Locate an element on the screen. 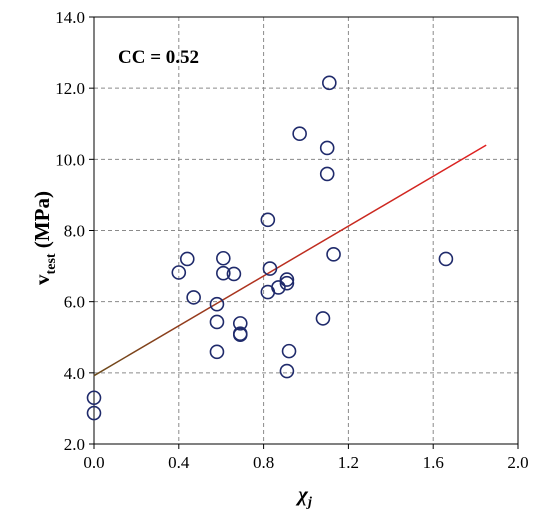 This screenshot has width=550, height=509. x-tick-label: 1.6 is located at coordinates (433, 462).